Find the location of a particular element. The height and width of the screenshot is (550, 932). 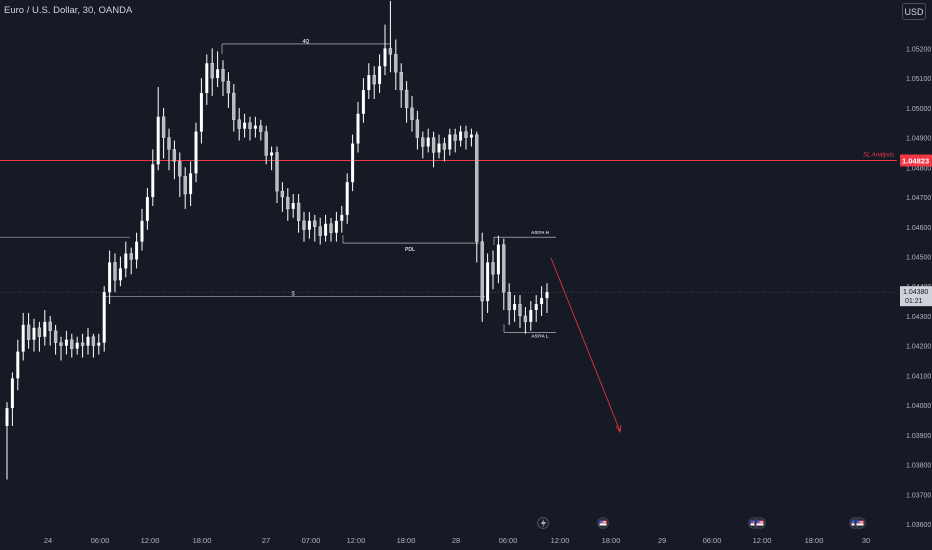

sl-price-box is located at coordinates (916, 160).